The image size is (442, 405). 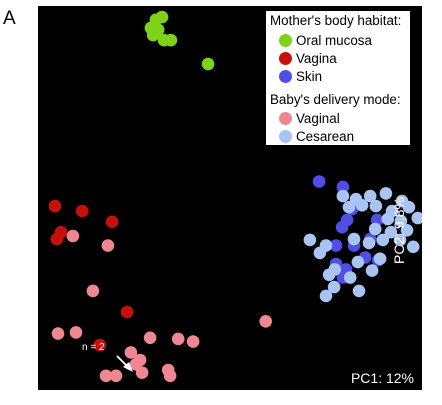 What do you see at coordinates (124, 363) in the screenshot?
I see `n-equals-2-arrow` at bounding box center [124, 363].